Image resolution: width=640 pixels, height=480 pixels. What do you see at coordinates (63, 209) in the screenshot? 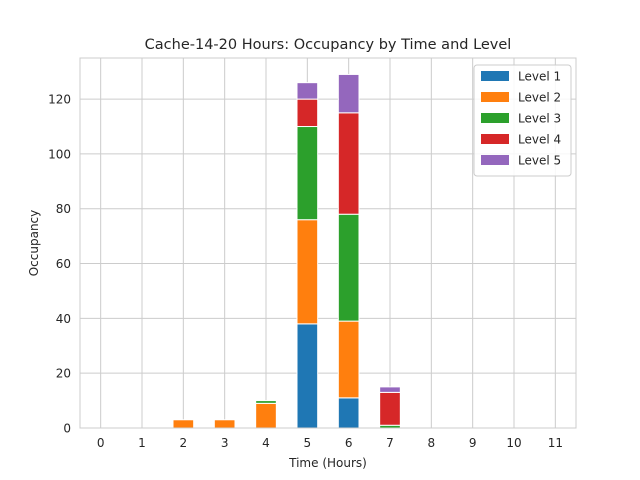
I see `y-tick-label: 80` at bounding box center [63, 209].